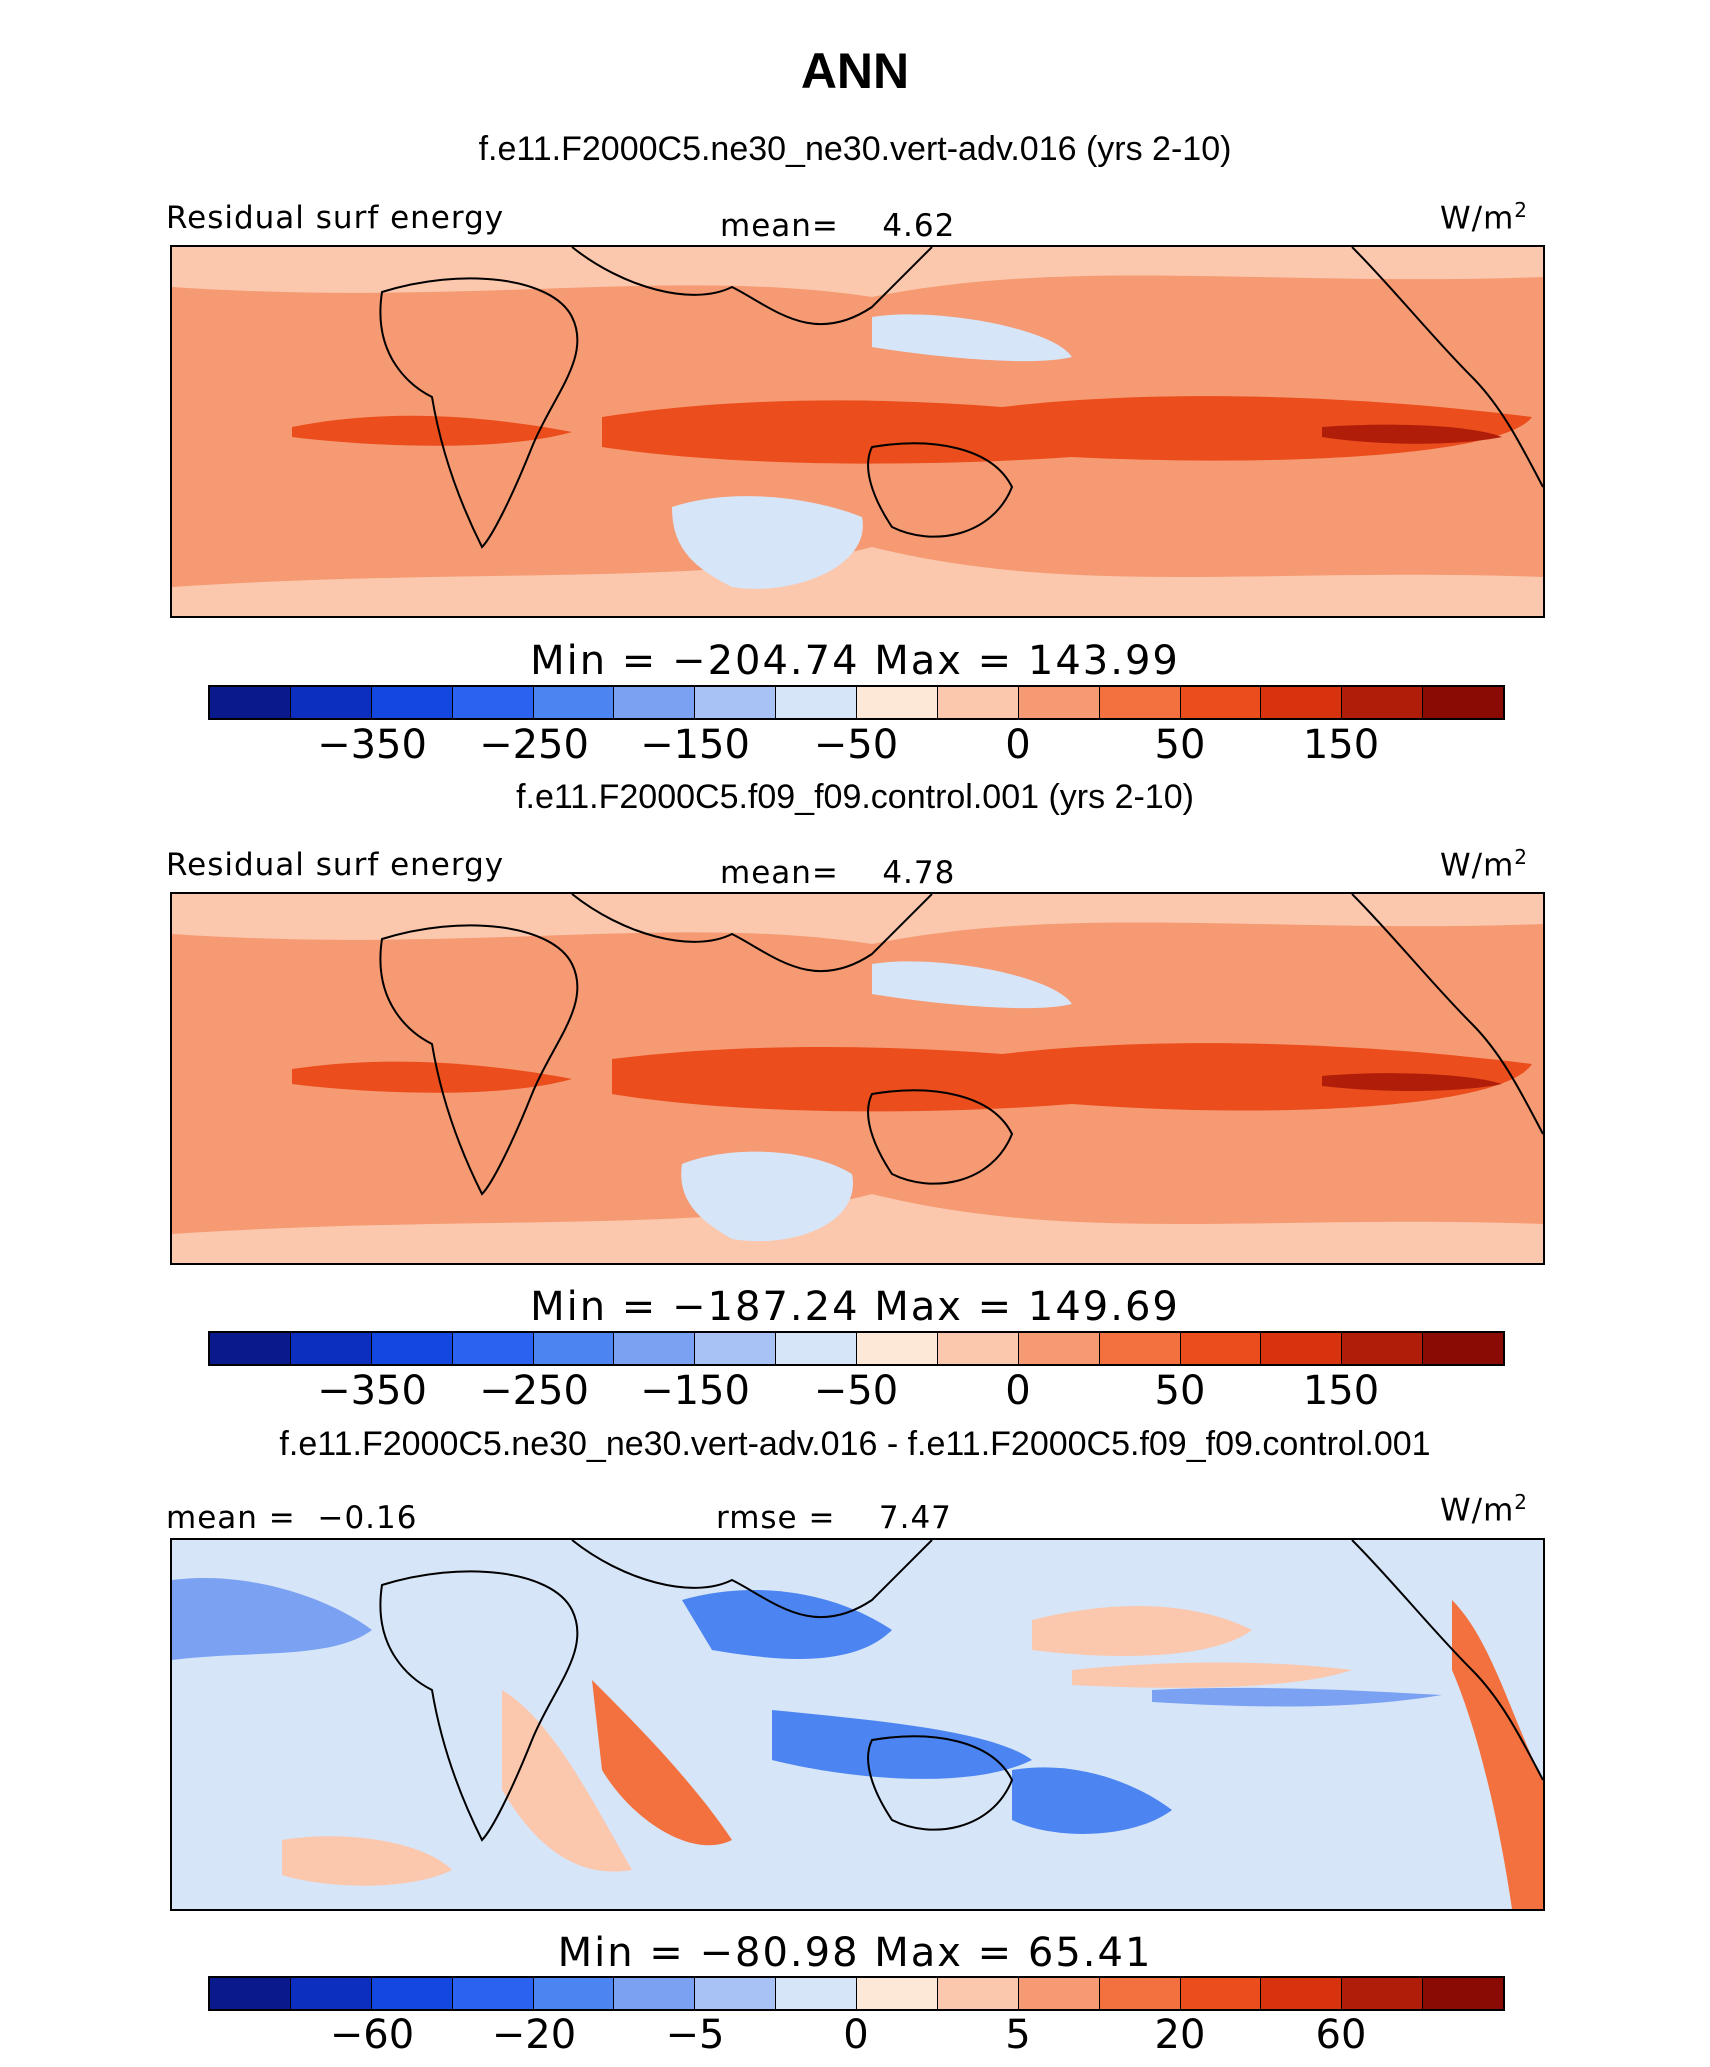  I want to click on panel-3-north-pacific-positive, so click(1142, 1631).